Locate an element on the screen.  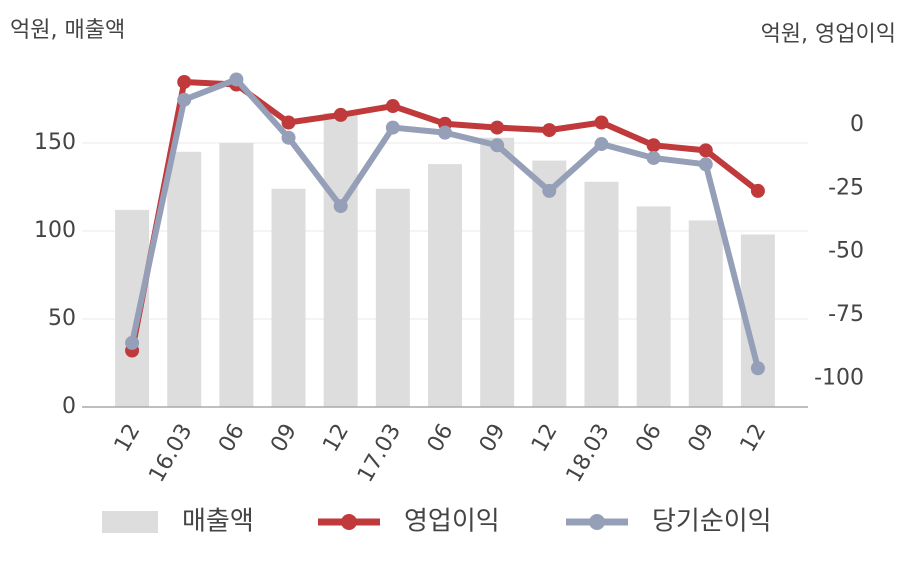
y2-tick-label: -75 is located at coordinates (846, 314).